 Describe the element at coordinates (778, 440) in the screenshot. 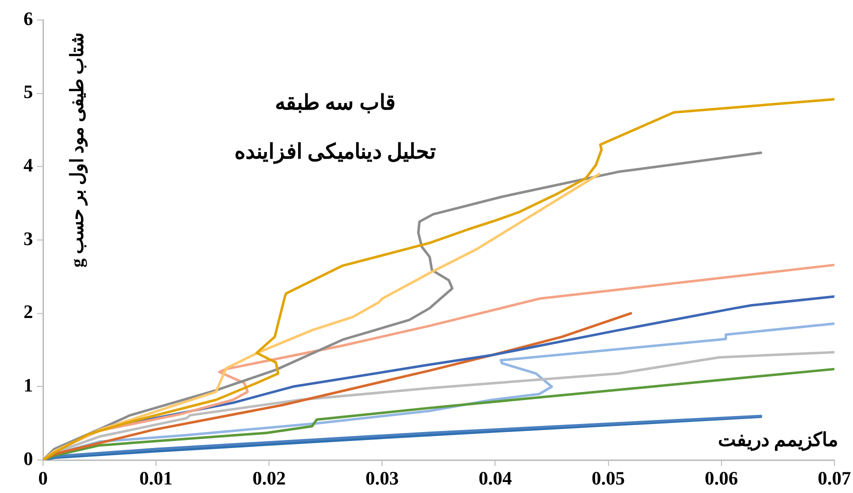

I see `x-axis-title: ماکزیمم دریفت` at that location.